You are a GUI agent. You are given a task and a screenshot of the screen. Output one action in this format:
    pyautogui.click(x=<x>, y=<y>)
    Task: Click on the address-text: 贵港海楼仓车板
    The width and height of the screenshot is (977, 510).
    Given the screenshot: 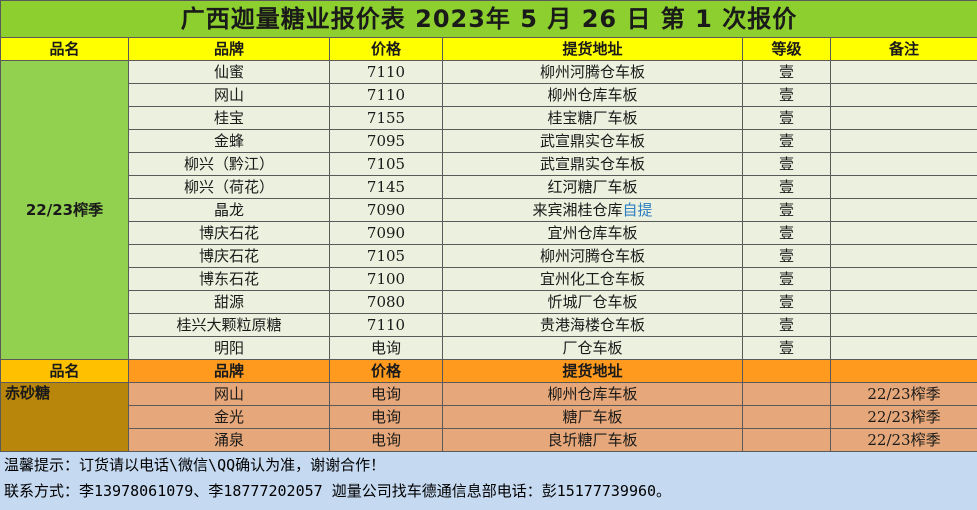 What is the action you would take?
    pyautogui.click(x=592, y=325)
    